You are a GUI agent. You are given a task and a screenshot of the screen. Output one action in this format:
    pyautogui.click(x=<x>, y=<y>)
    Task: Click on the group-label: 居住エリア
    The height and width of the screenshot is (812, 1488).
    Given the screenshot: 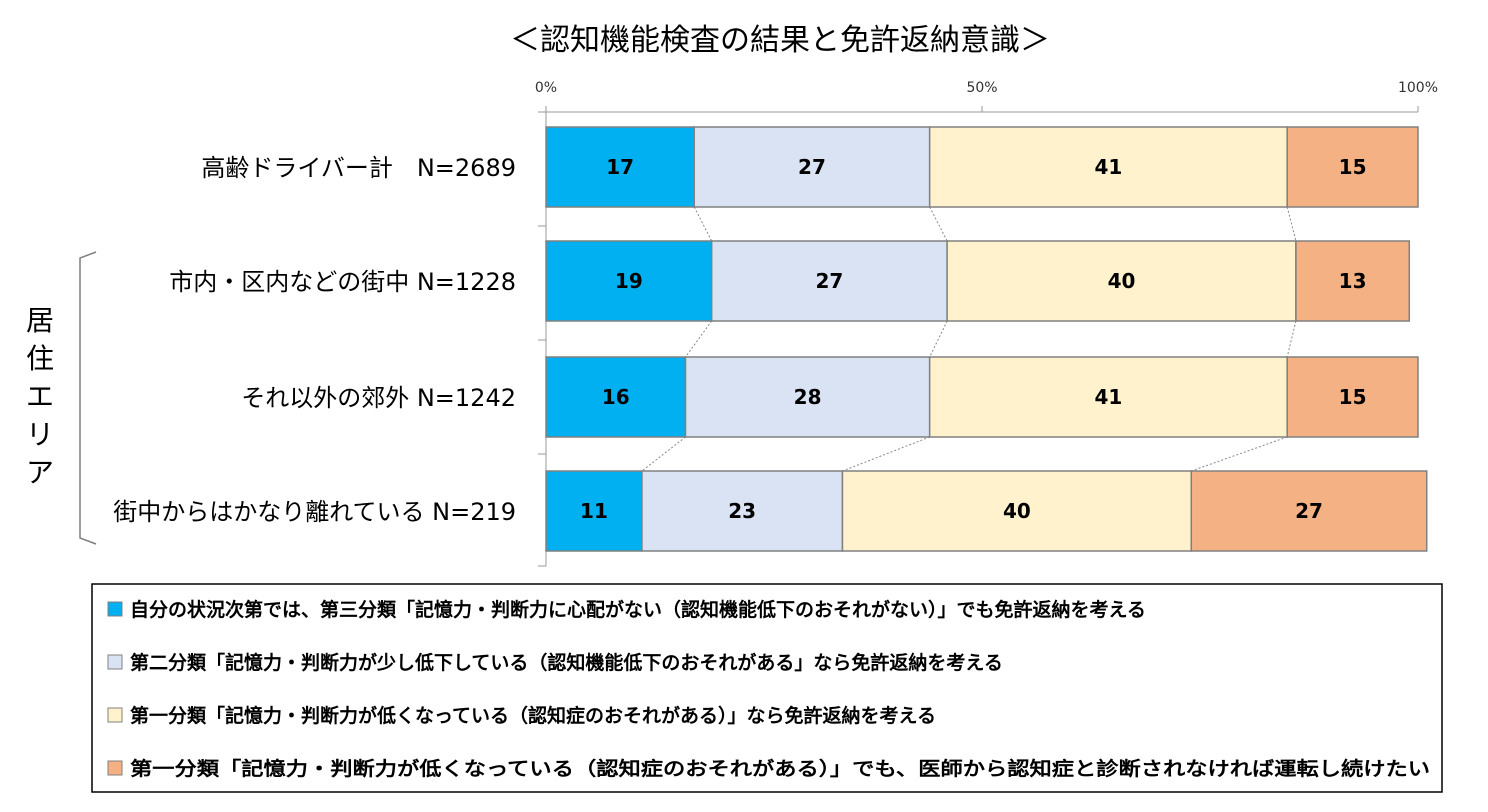 What is the action you would take?
    pyautogui.click(x=40, y=396)
    